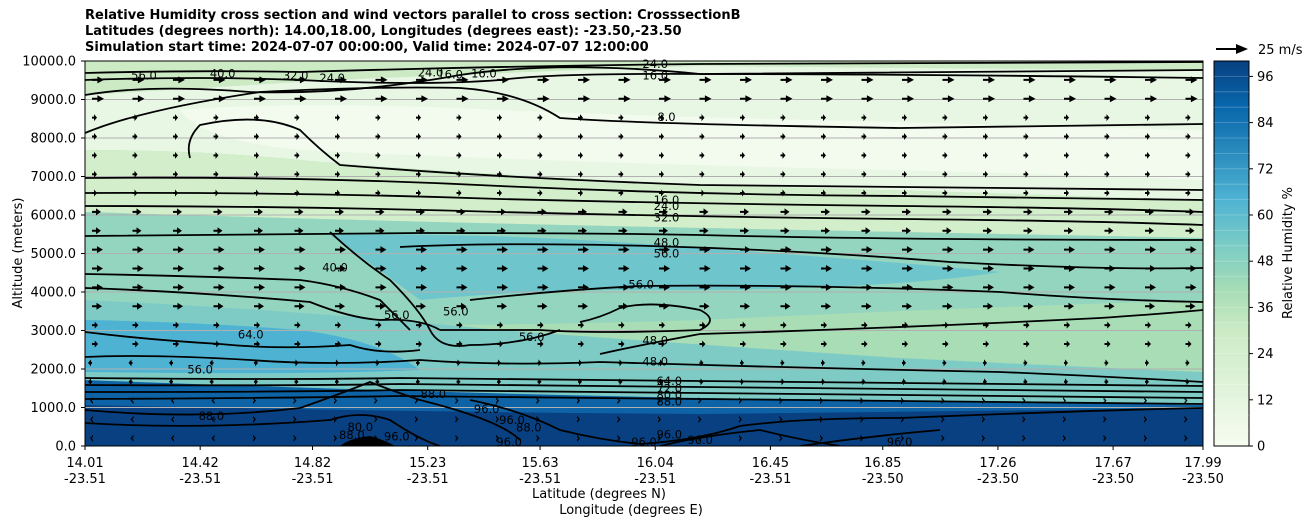  What do you see at coordinates (770, 463) in the screenshot?
I see `x-tick-label-lat: 16.45` at bounding box center [770, 463].